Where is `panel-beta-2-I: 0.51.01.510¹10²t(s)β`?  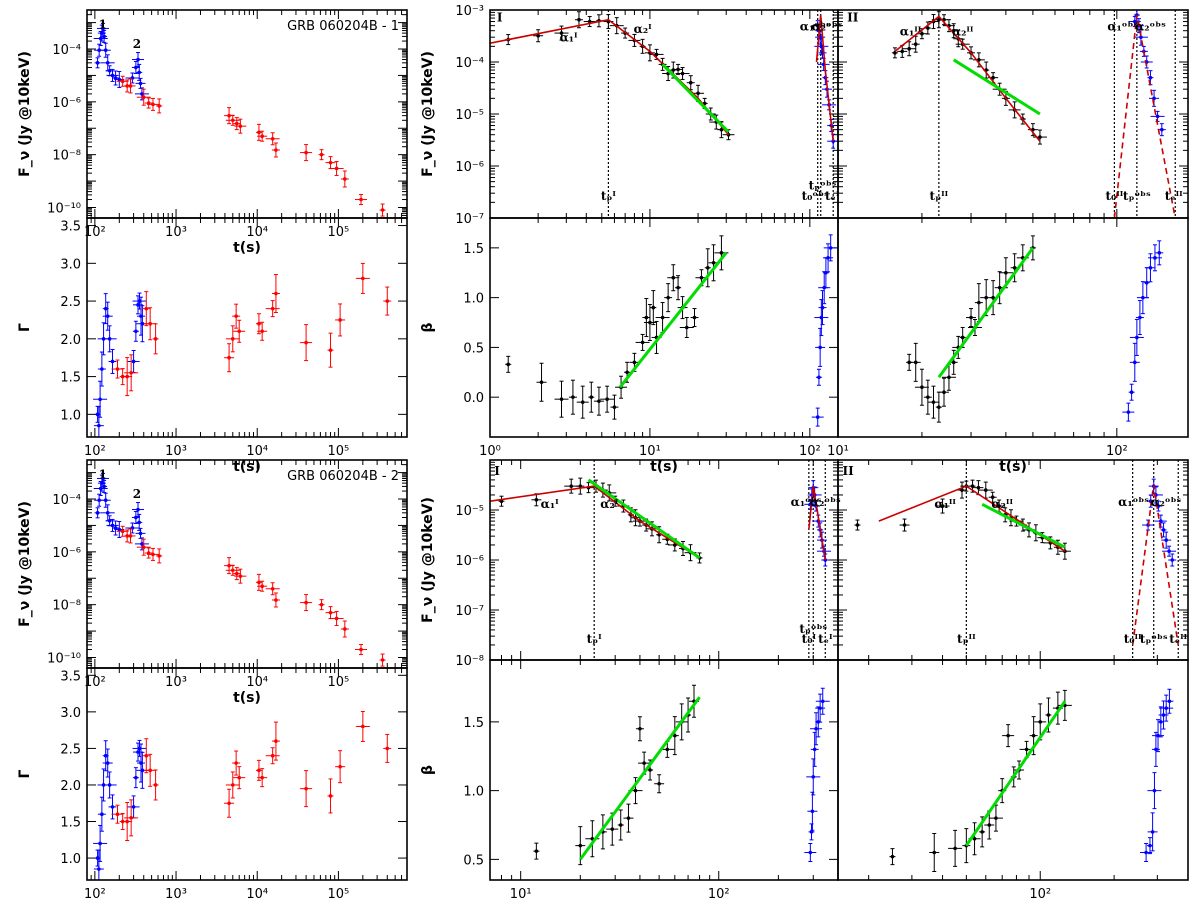
panel-beta-2-I: 0.51.01.510¹10²t(s)β is located at coordinates (629, 779).